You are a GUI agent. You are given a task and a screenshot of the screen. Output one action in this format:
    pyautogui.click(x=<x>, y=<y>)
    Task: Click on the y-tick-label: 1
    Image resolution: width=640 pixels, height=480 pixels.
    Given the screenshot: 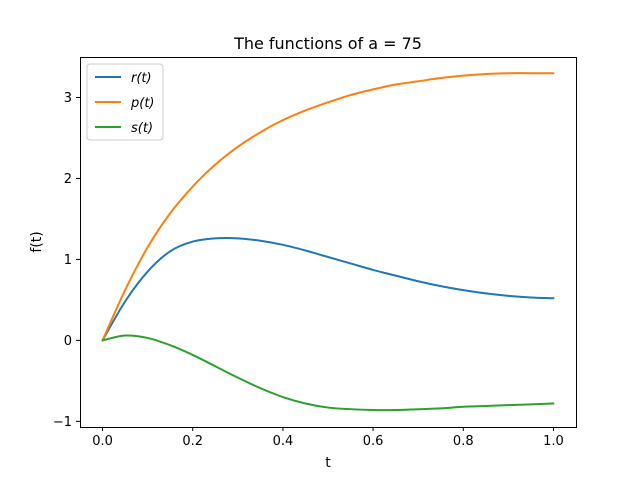 What is the action you would take?
    pyautogui.click(x=68, y=260)
    